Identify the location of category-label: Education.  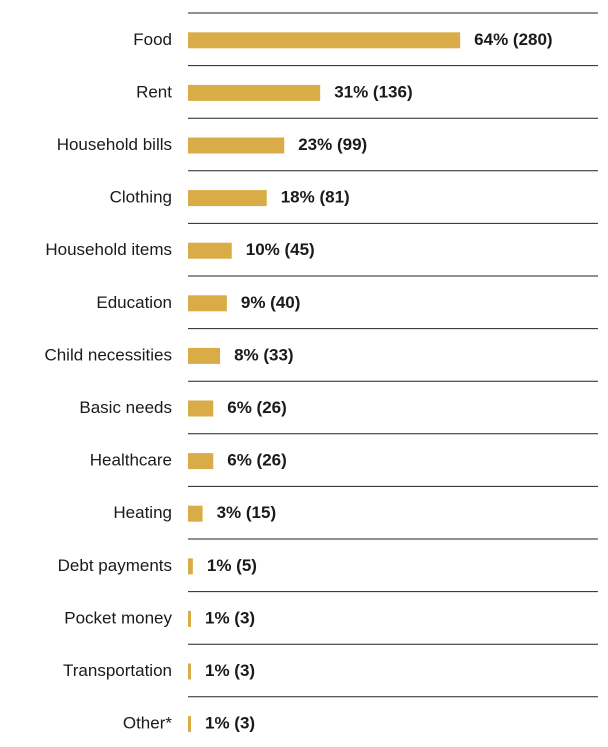
(134, 302).